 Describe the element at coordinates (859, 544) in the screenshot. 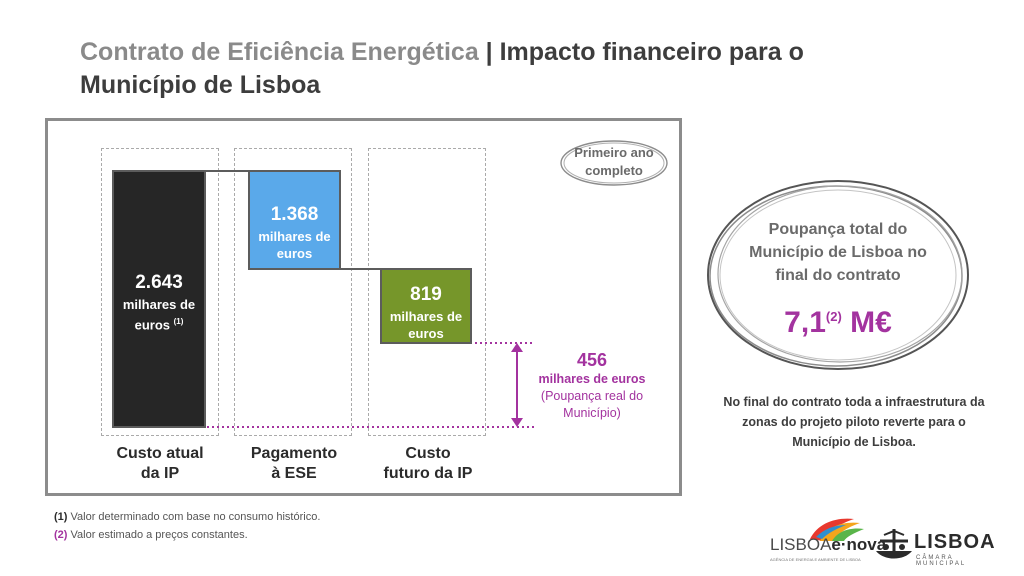

I see `enova-text-enova: e·nova` at that location.